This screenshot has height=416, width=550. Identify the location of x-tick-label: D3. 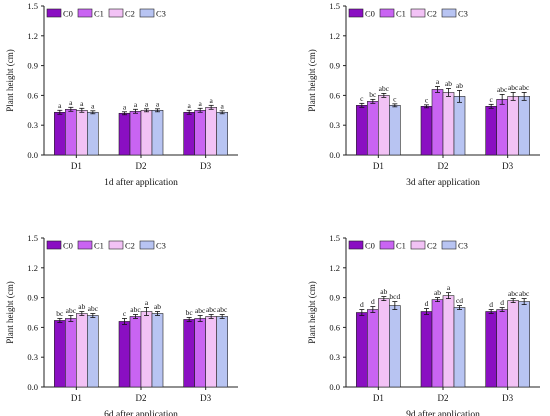
(507, 398).